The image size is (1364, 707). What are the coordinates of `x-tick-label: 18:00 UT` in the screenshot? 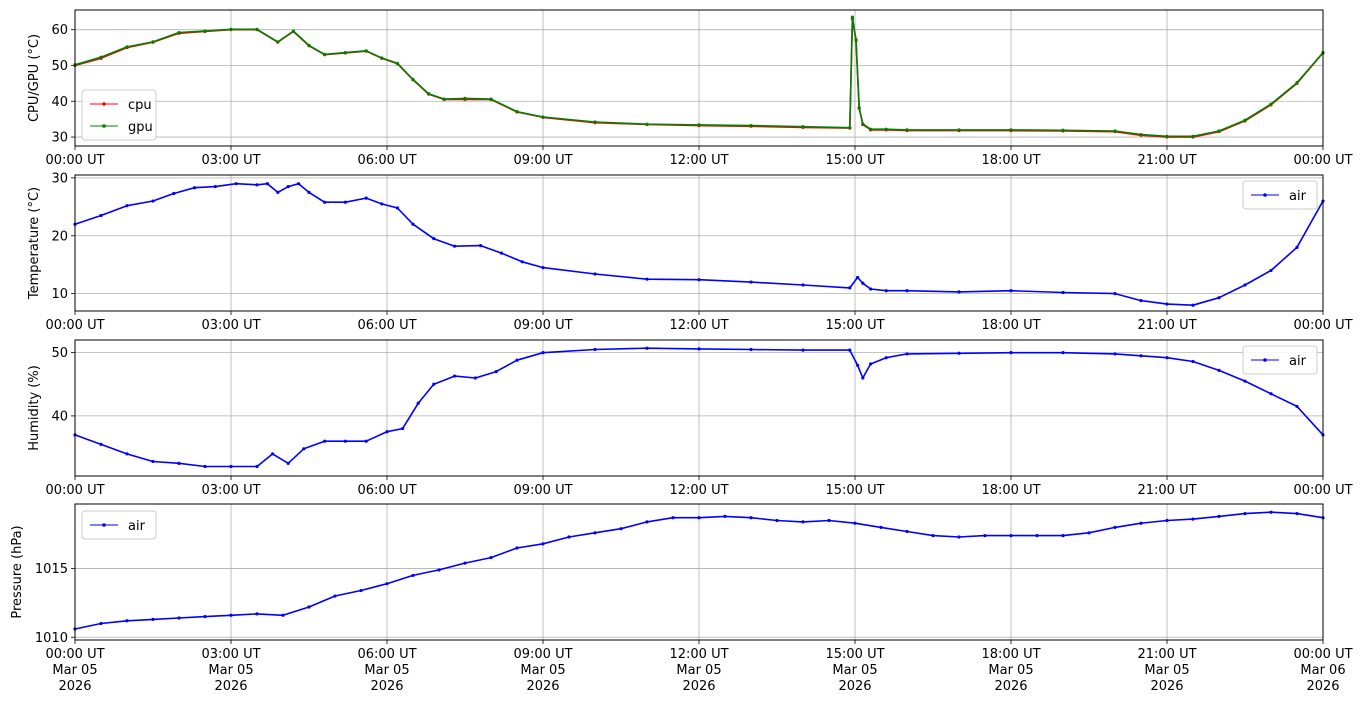 It's located at (1010, 160).